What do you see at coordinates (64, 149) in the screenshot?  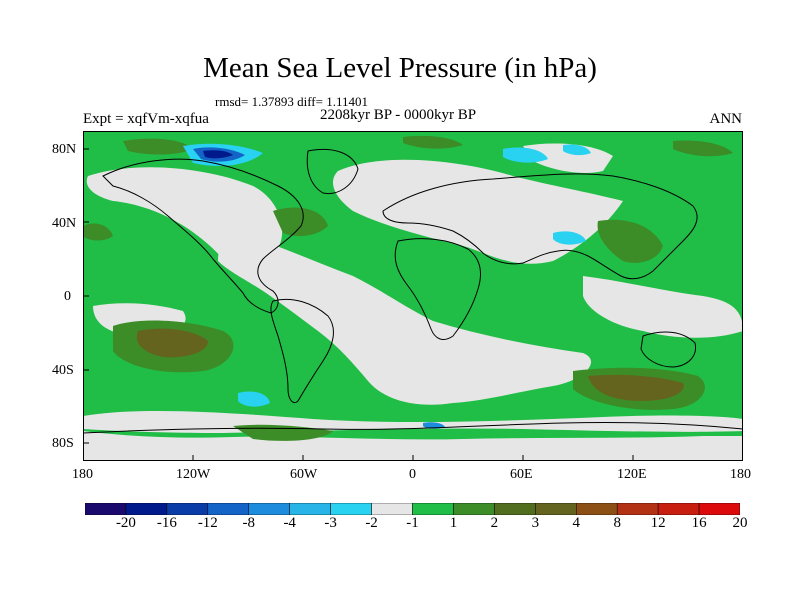 I see `lat-label-80n: 80N` at bounding box center [64, 149].